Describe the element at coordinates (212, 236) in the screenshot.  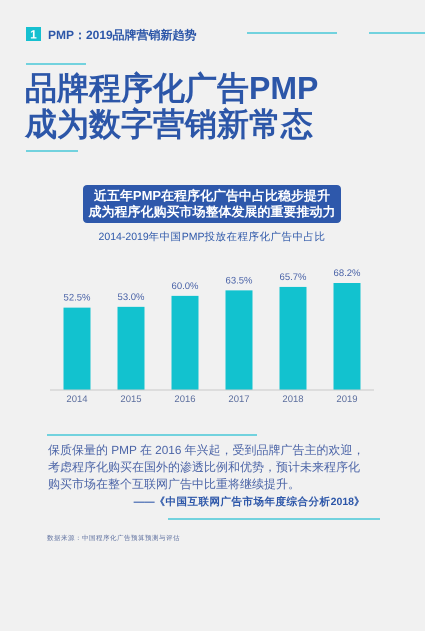
I see `text: 2014-2019年中国PMP投放在程序化广告中占比` at that location.